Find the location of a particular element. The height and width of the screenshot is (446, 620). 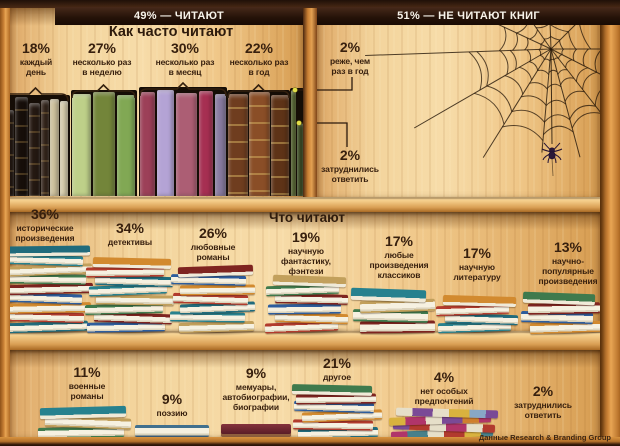

frequency-label-5-percent: 2% is located at coordinates (350, 155).